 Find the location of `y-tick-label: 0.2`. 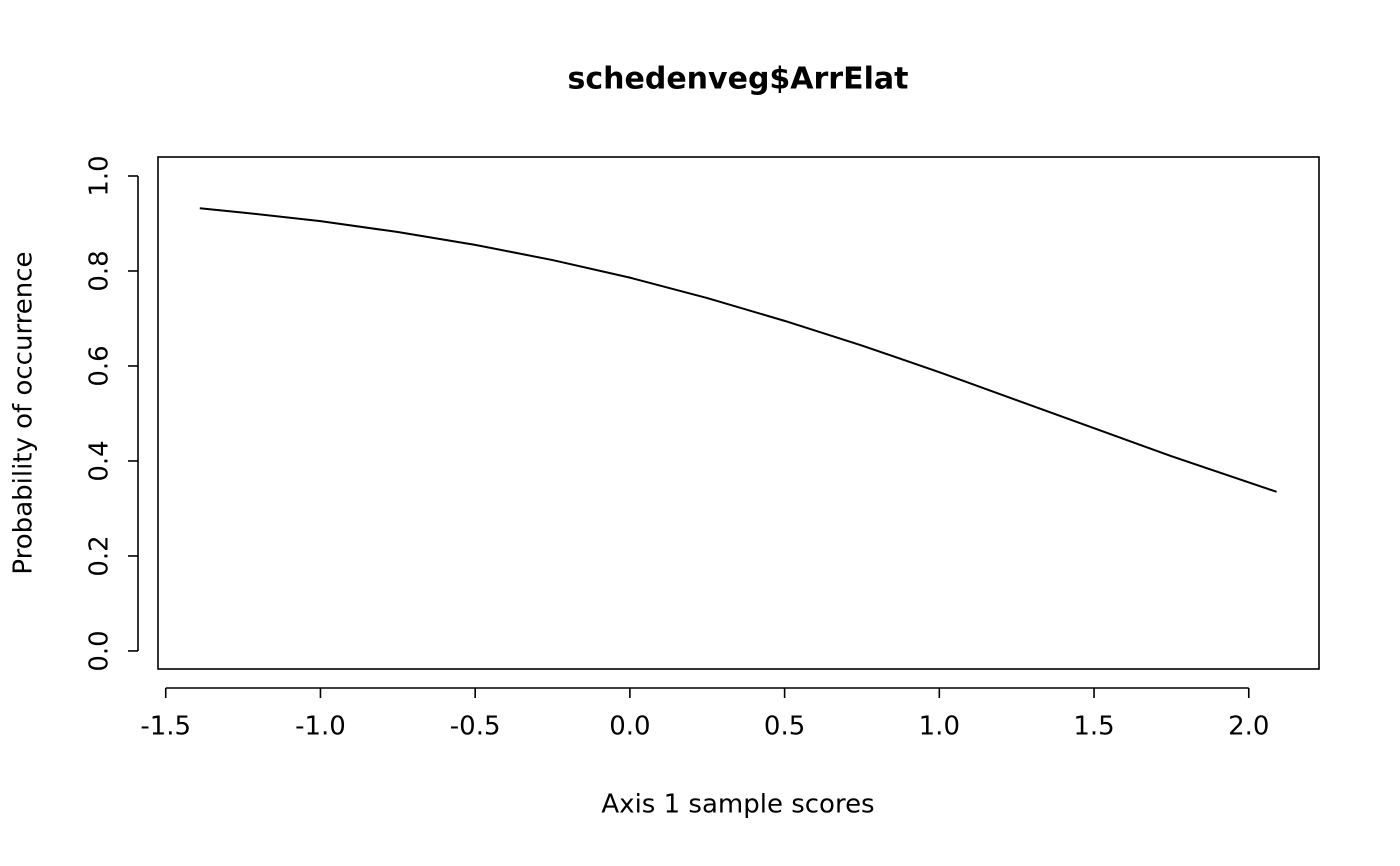

y-tick-label: 0.2 is located at coordinates (100, 555).